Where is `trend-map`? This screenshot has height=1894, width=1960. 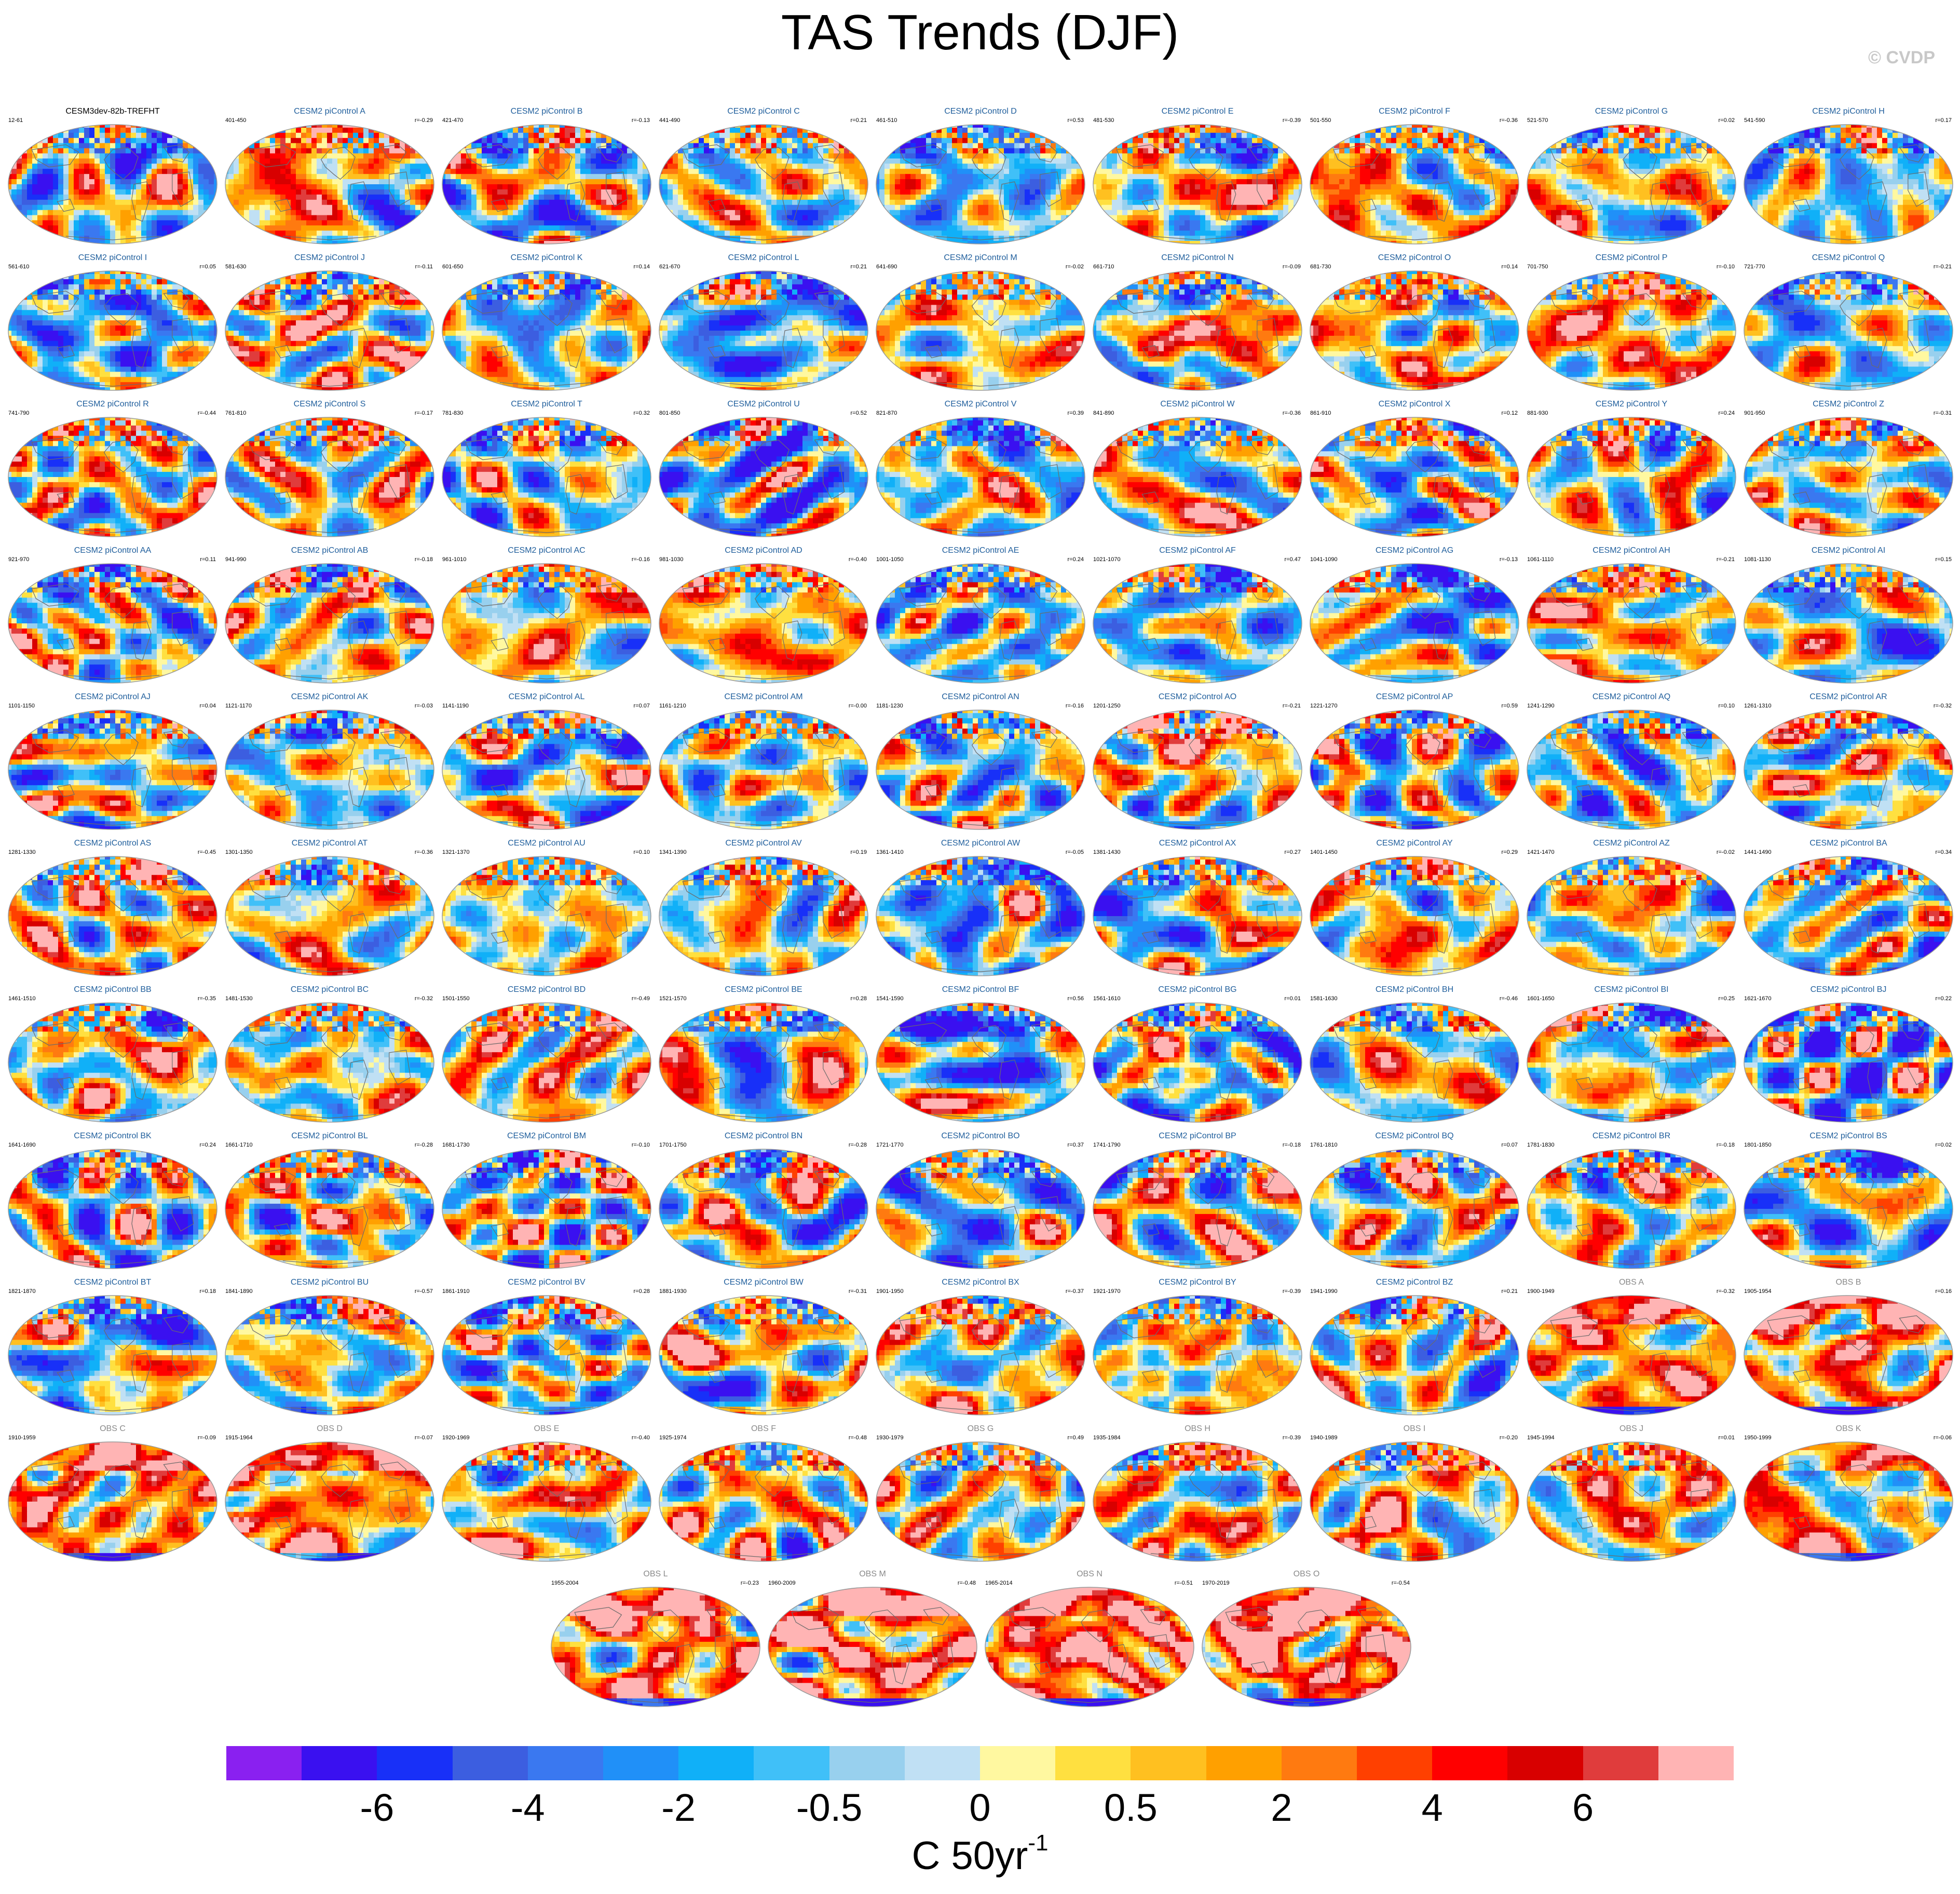 trend-map is located at coordinates (546, 184).